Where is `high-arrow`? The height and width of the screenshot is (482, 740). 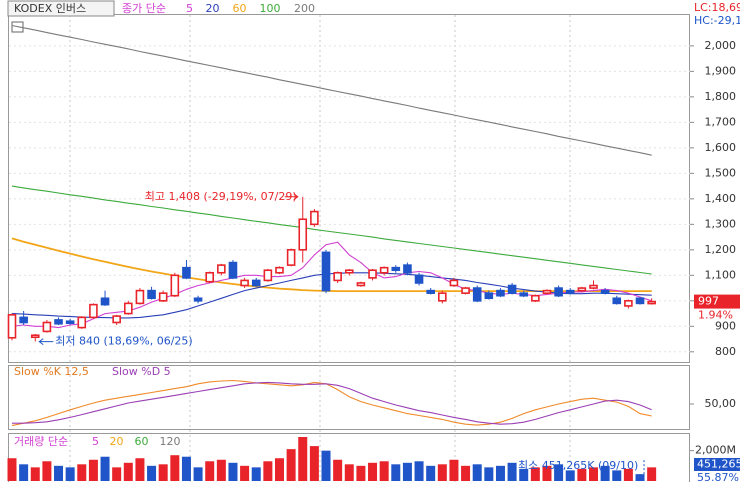
high-arrow is located at coordinates (291, 197).